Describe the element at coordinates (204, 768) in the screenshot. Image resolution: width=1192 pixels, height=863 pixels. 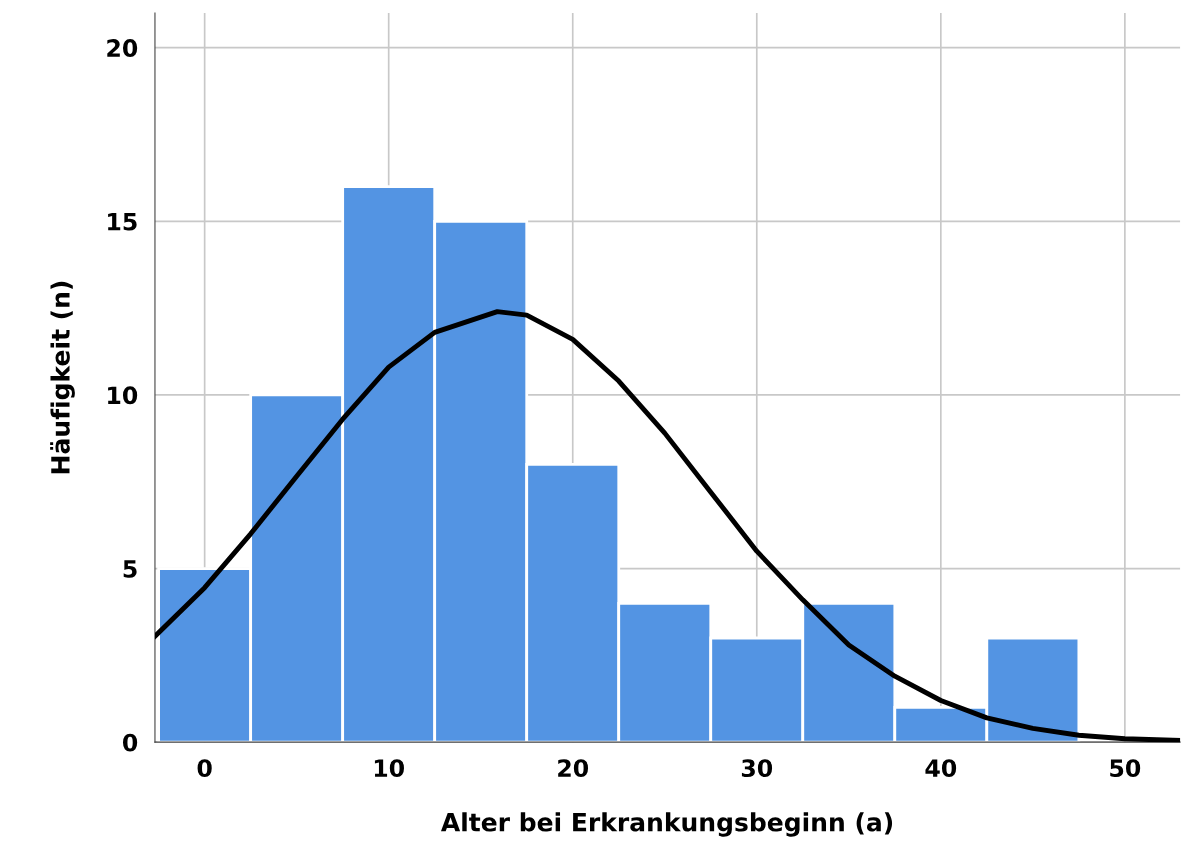
I see `x-tick-label: 0` at that location.